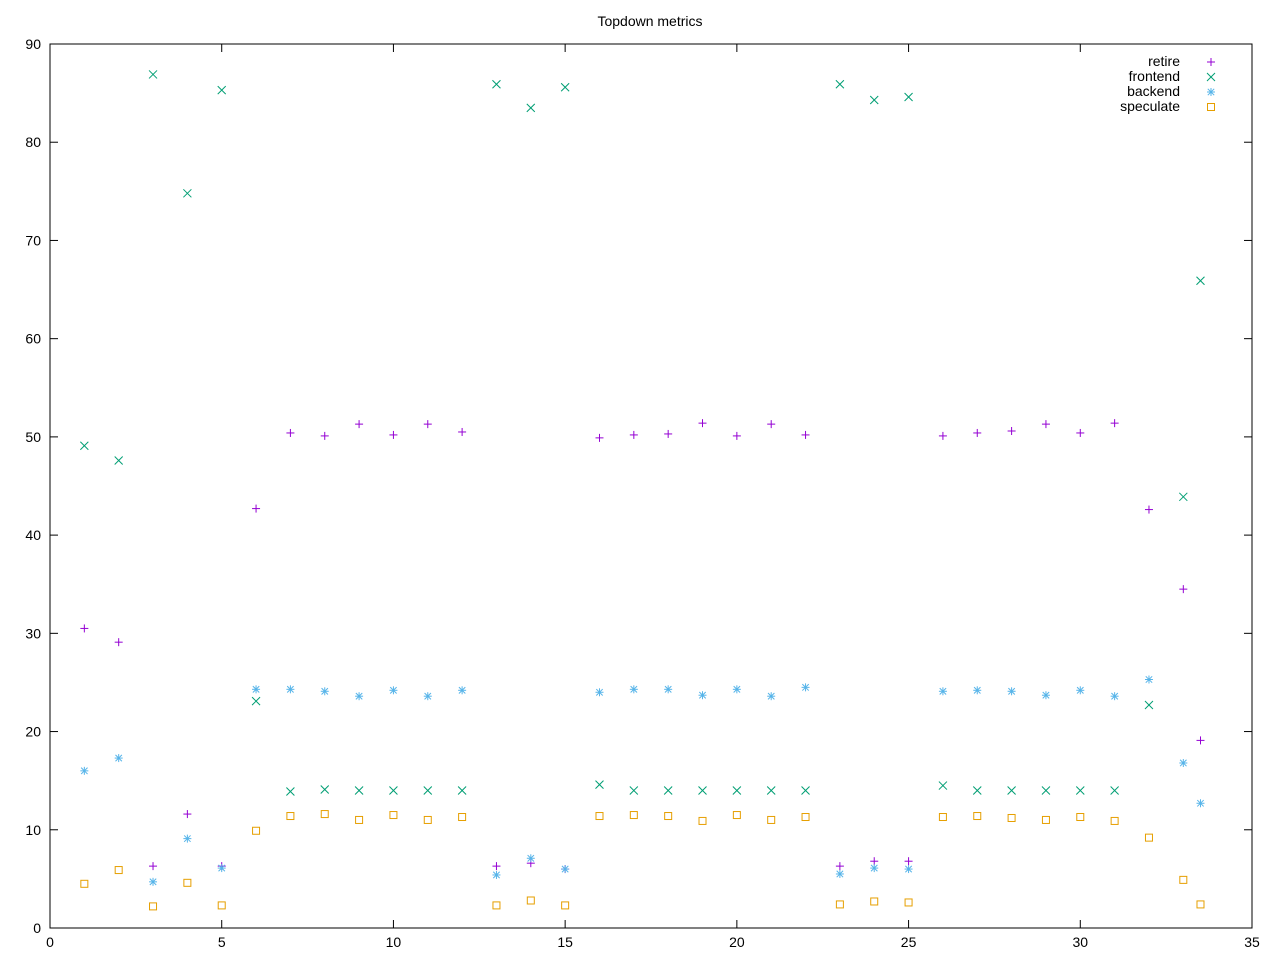 This screenshot has width=1280, height=960. Describe the element at coordinates (33, 830) in the screenshot. I see `y-tick-label: 10` at that location.